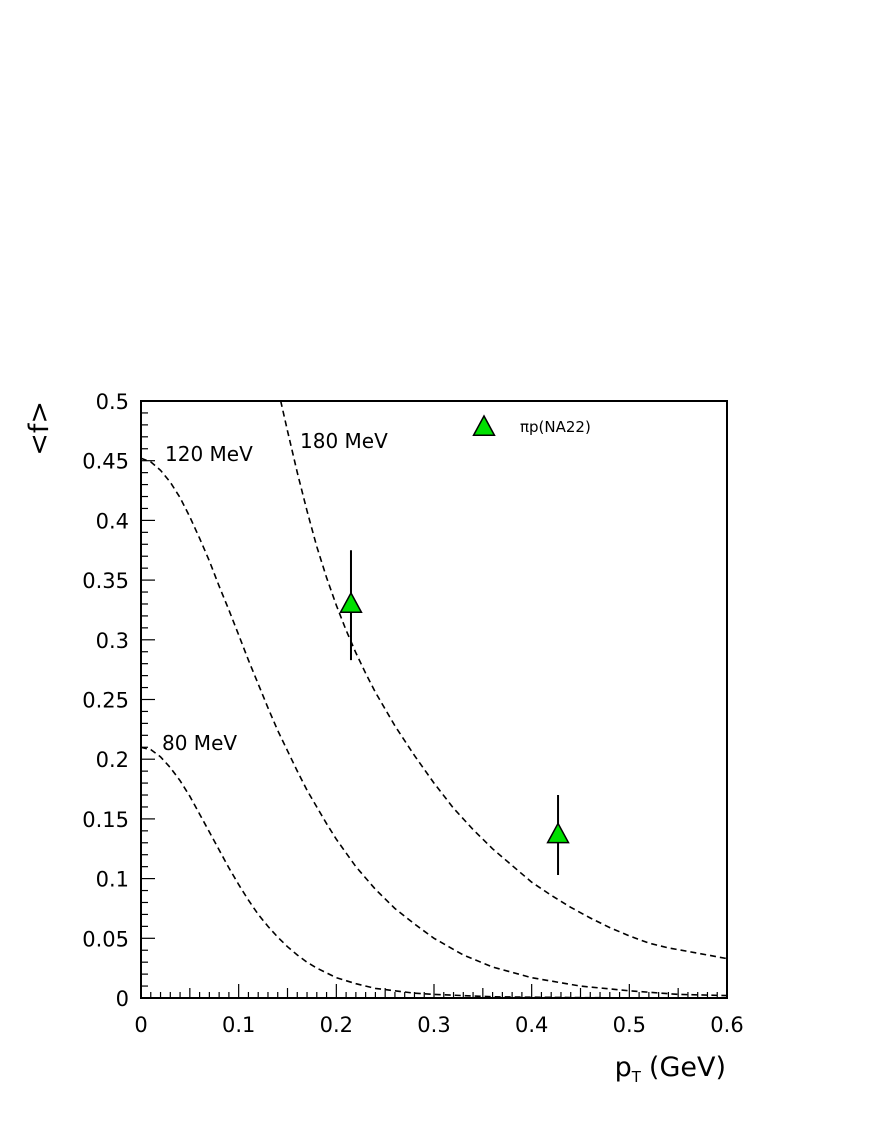 The image size is (872, 1128). I want to click on legend-marker-triangle, so click(484, 425).